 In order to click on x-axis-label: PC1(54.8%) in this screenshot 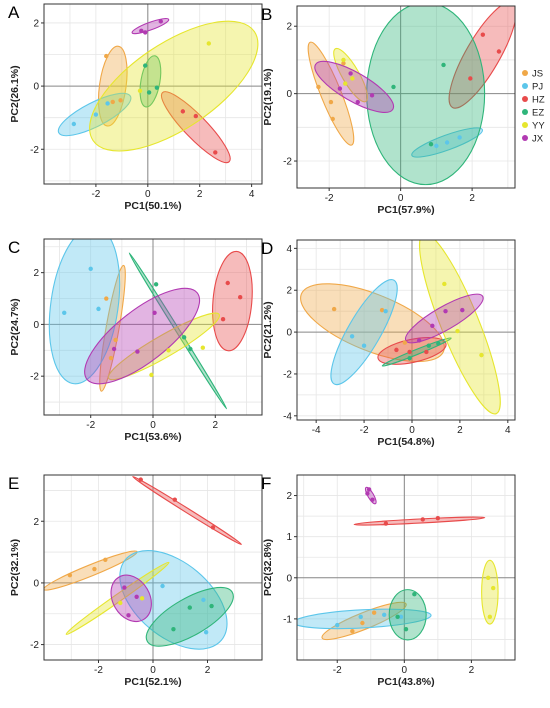, I will do `click(405, 442)`.